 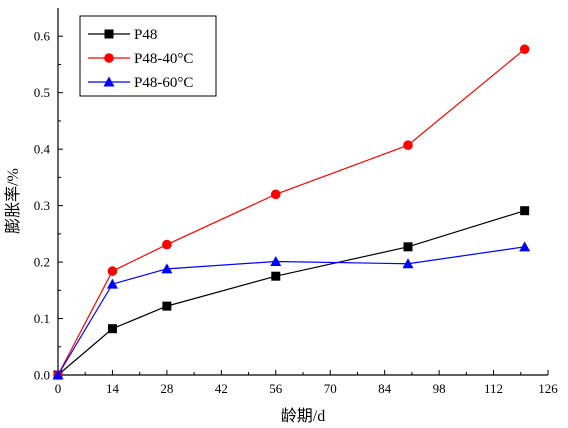 I want to click on x-tick-label: 56, so click(x=276, y=388).